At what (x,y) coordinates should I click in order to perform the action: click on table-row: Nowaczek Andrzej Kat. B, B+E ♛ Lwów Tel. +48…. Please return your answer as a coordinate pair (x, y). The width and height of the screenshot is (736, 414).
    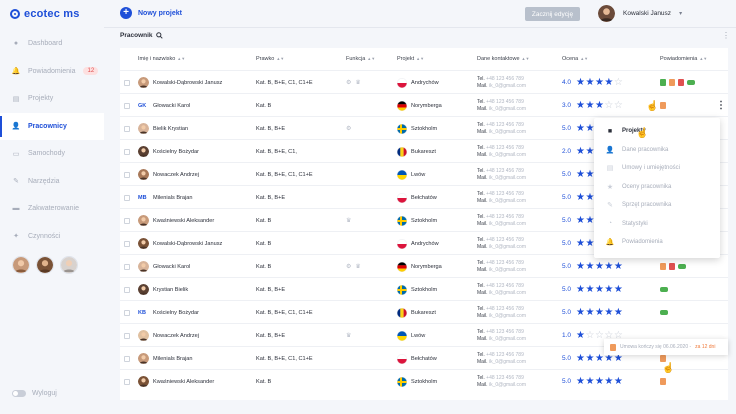
    Looking at the image, I should click on (424, 334).